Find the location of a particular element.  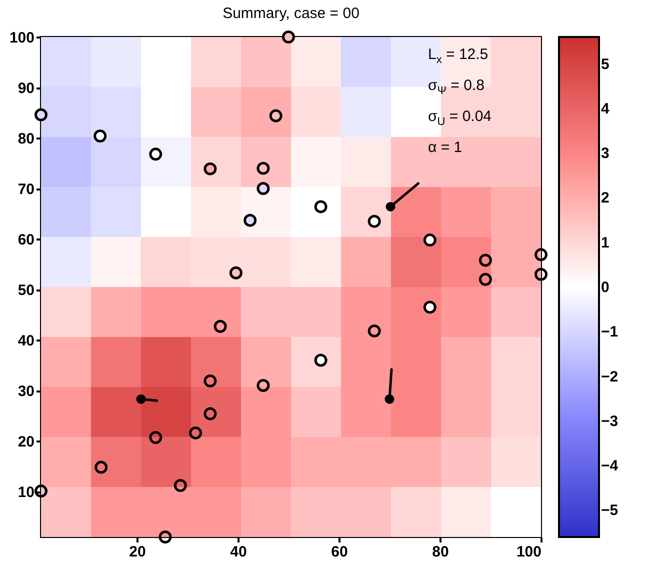

color-bar-label: 3 is located at coordinates (605, 153).